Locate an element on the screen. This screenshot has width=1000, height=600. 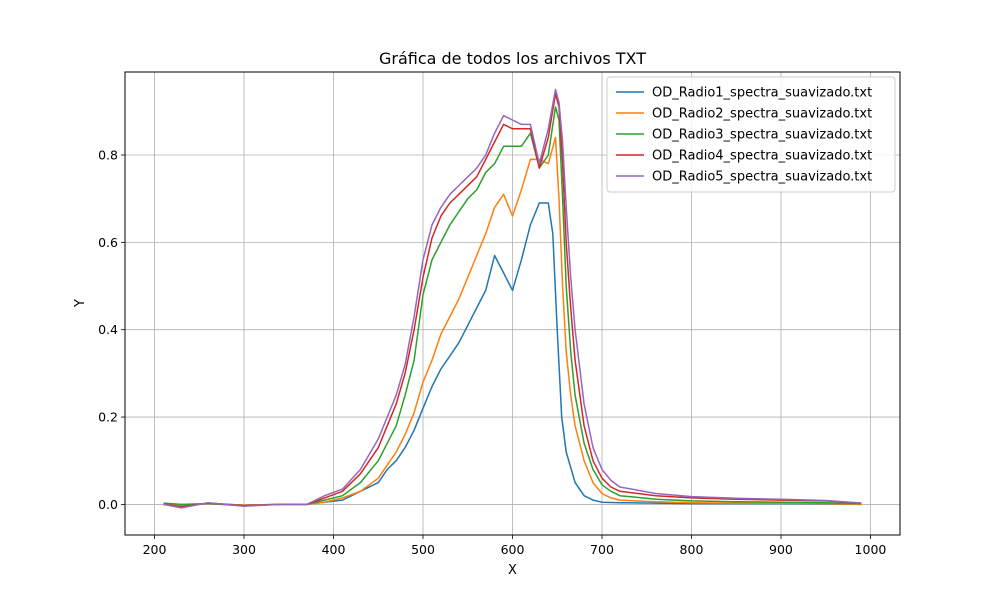
chart-title: Gráfica de todos los archivos TXT is located at coordinates (512, 58).